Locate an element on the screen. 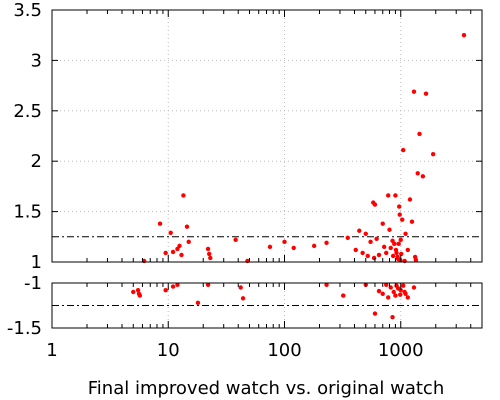 The width and height of the screenshot is (500, 400). x-axis-label: Final improved watch vs. original watch is located at coordinates (266, 388).